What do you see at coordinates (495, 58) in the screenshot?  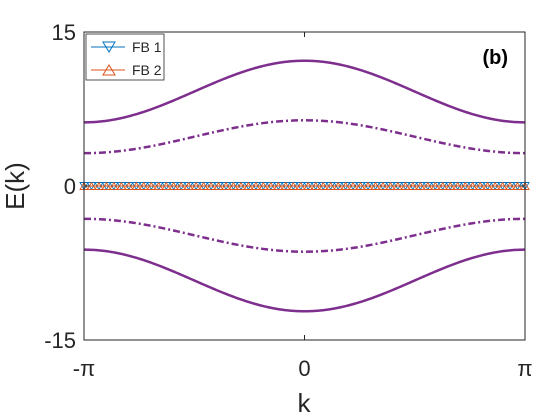 I see `panel-label: (b)` at bounding box center [495, 58].